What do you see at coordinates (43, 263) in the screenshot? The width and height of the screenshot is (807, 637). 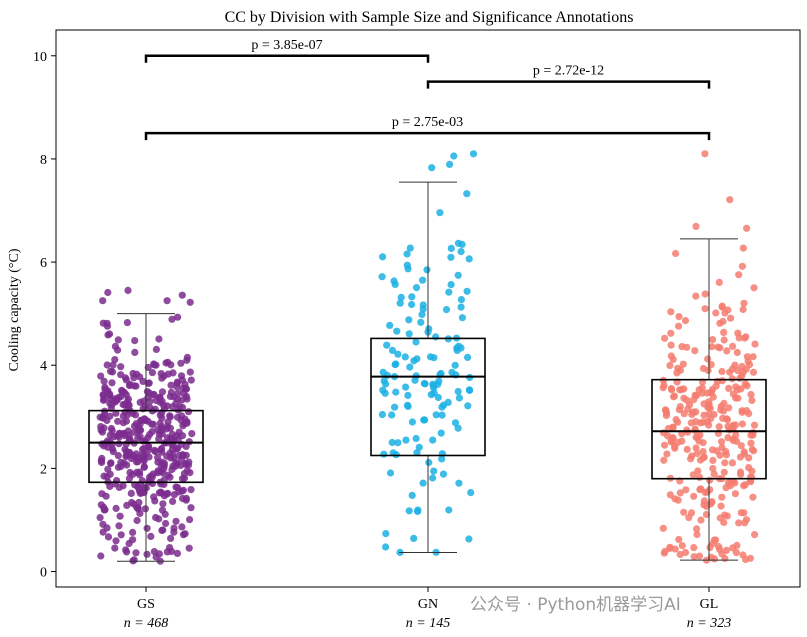 I see `y-tick-label: 6` at bounding box center [43, 263].